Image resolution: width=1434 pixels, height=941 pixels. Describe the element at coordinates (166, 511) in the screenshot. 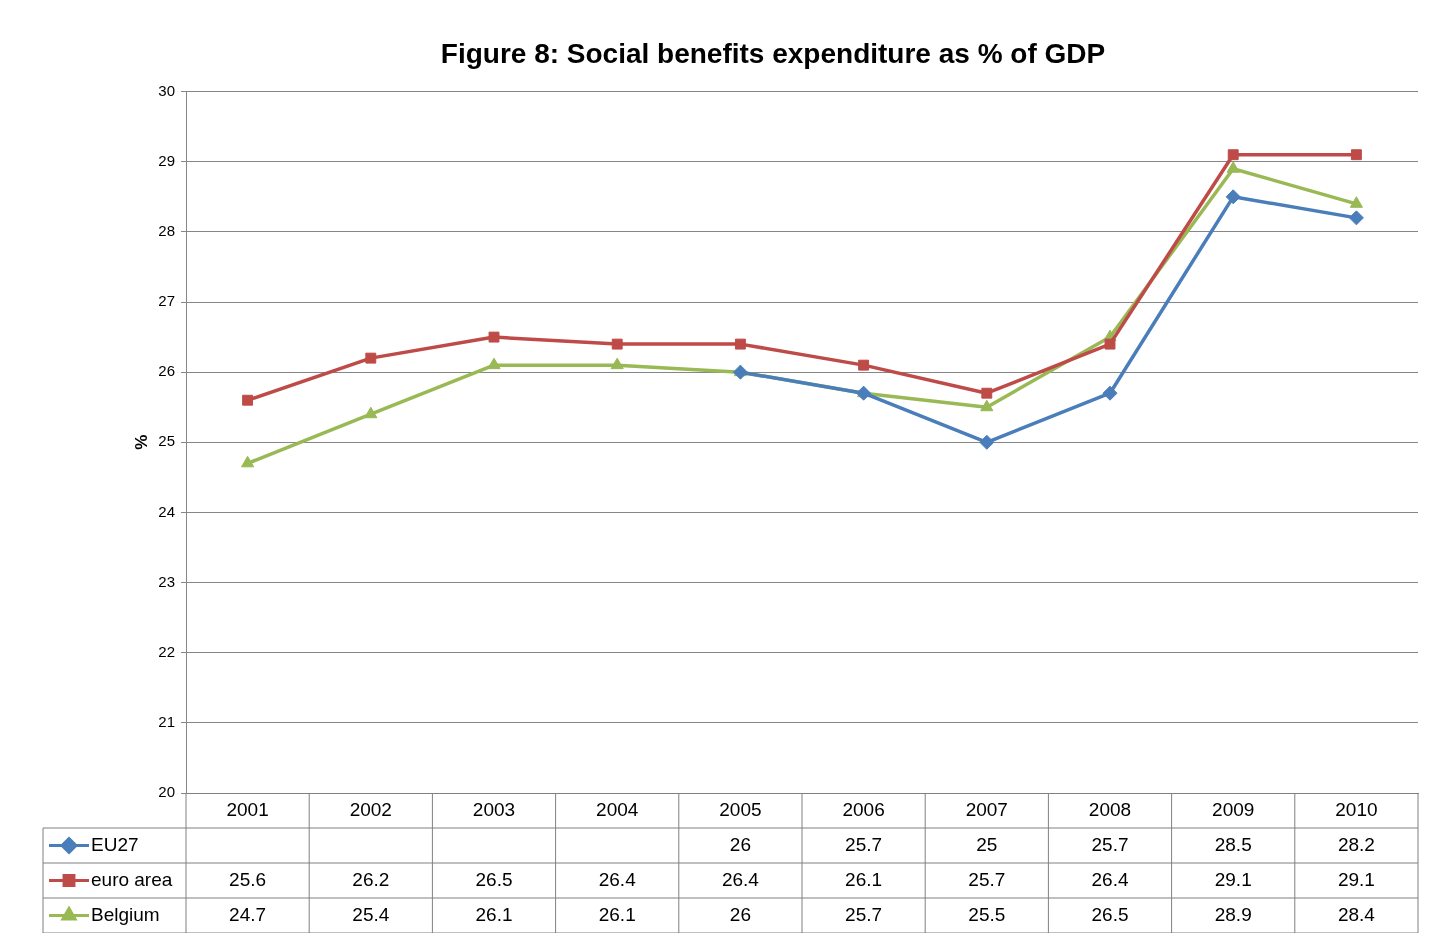

I see `y-tick-label: 24` at that location.